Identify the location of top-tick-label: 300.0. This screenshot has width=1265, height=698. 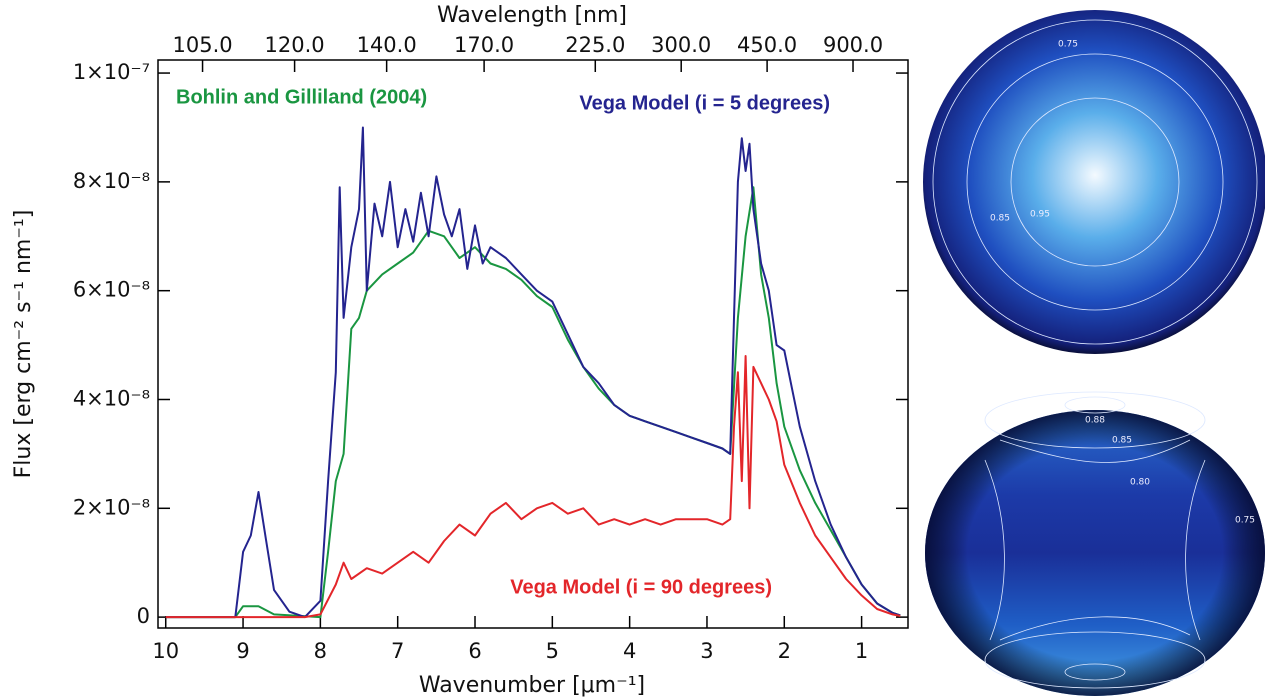
(681, 45).